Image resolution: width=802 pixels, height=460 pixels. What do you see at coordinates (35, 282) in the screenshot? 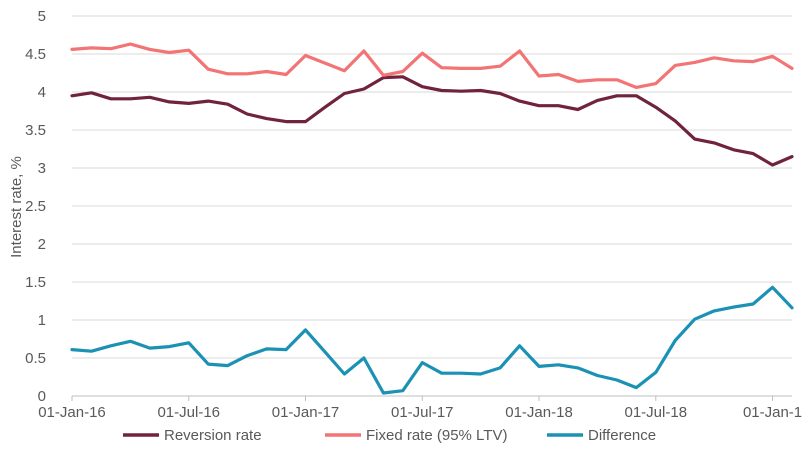
I see `y-tick-label: 1.5` at bounding box center [35, 282].